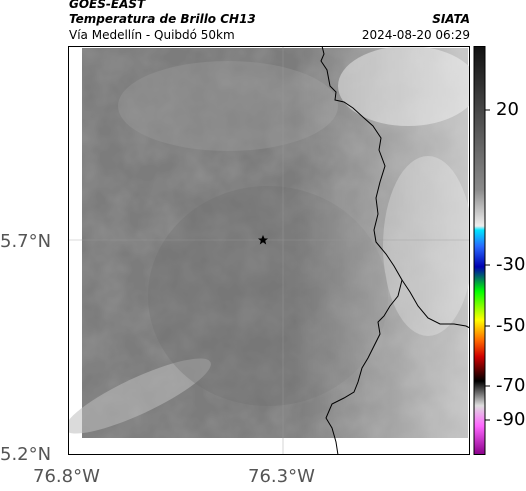 This screenshot has width=526, height=491. I want to click on timestamp: 2024-08-20 06:29, so click(415, 35).